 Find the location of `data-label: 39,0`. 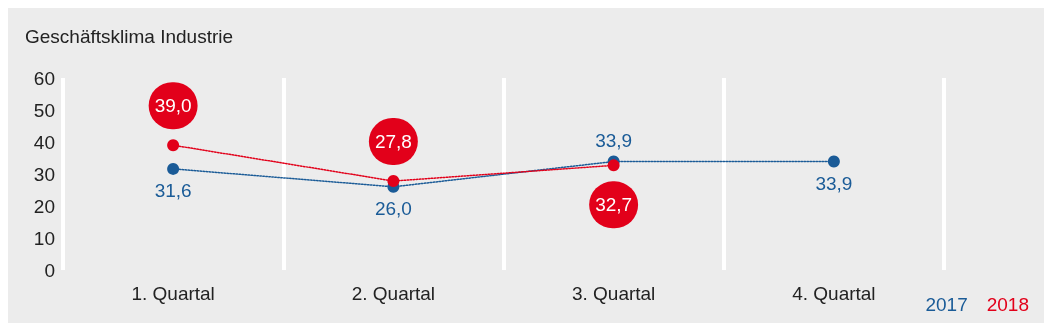

data-label: 39,0 is located at coordinates (173, 106).